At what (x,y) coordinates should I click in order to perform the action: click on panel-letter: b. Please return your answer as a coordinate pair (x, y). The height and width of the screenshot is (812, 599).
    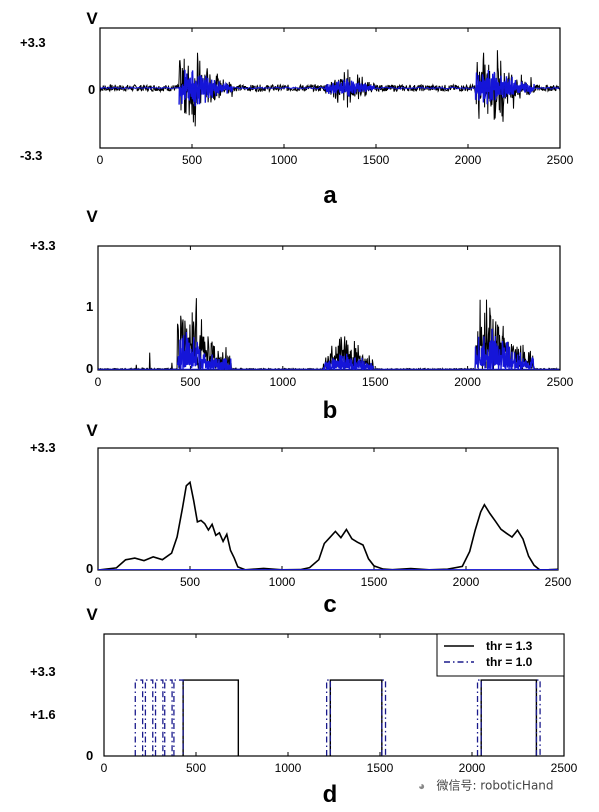
    Looking at the image, I should click on (330, 410).